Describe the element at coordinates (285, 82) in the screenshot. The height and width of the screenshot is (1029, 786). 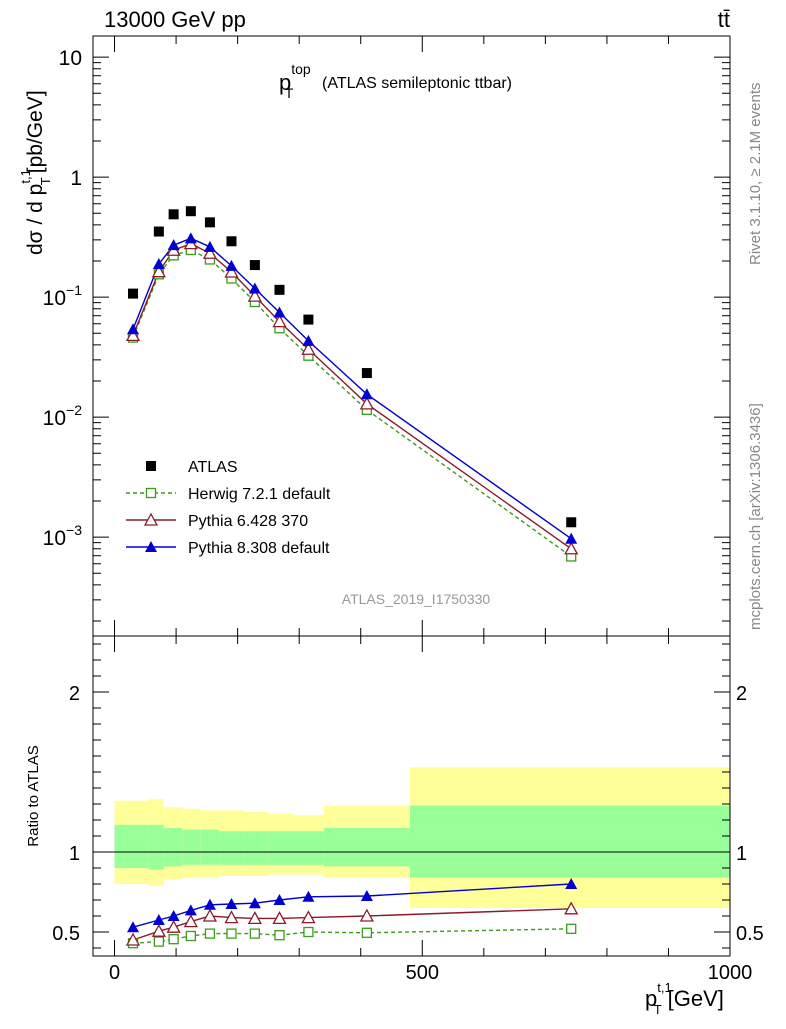
I see `main-title-p: p` at that location.